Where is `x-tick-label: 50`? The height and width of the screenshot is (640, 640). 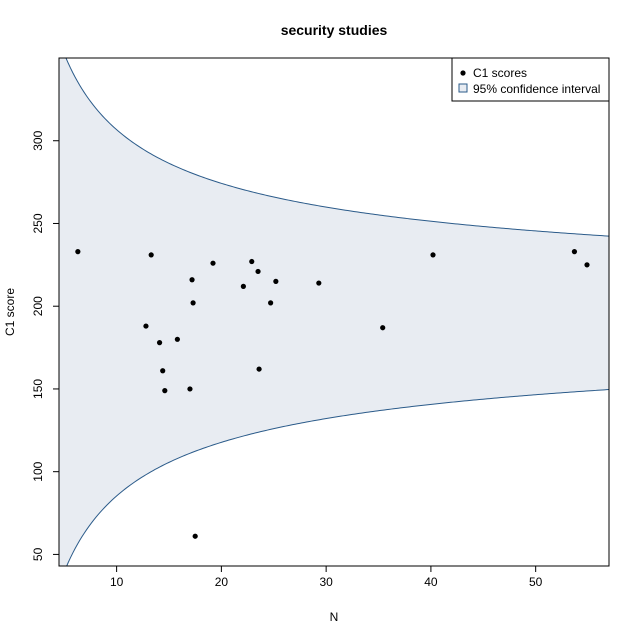
x-tick-label: 50 is located at coordinates (536, 582).